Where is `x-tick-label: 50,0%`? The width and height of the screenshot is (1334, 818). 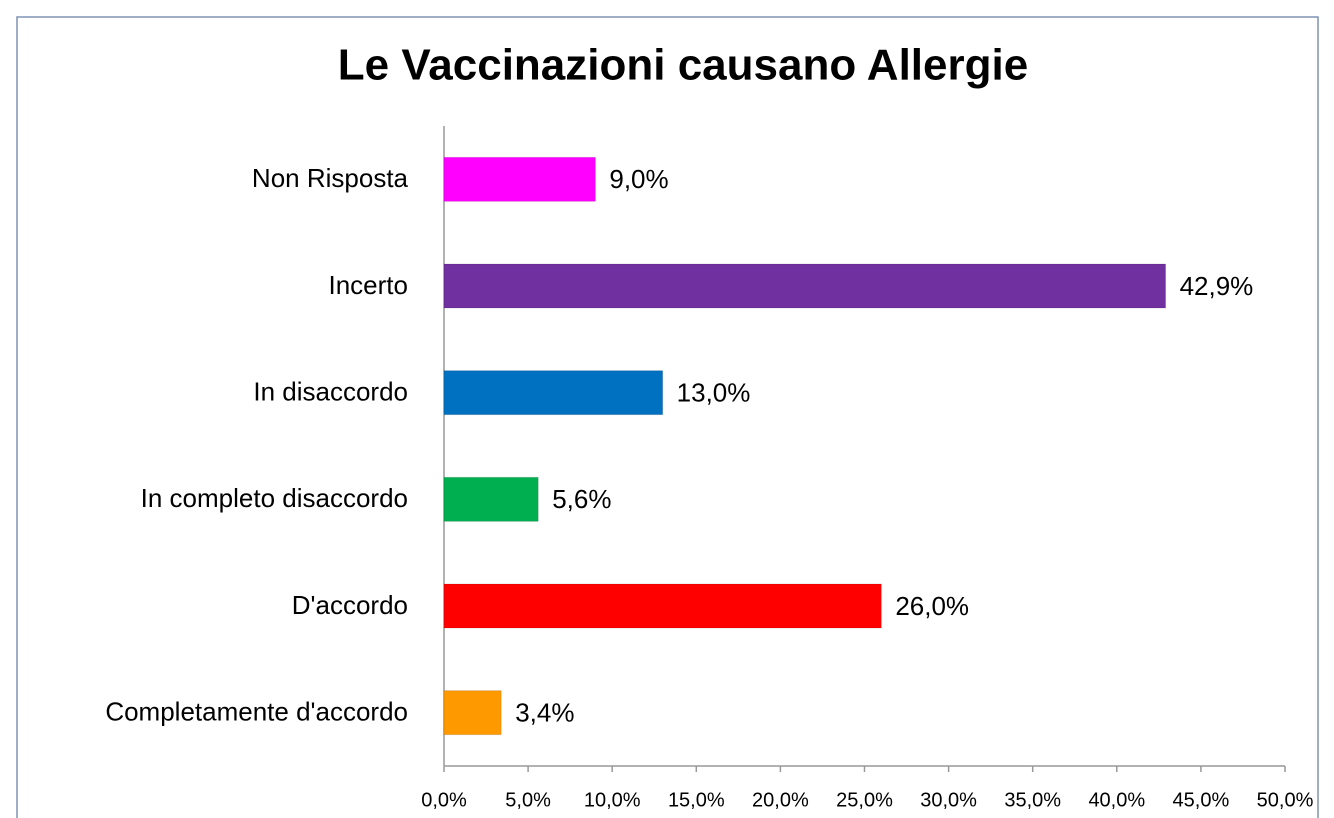
x-tick-label: 50,0% is located at coordinates (1285, 800).